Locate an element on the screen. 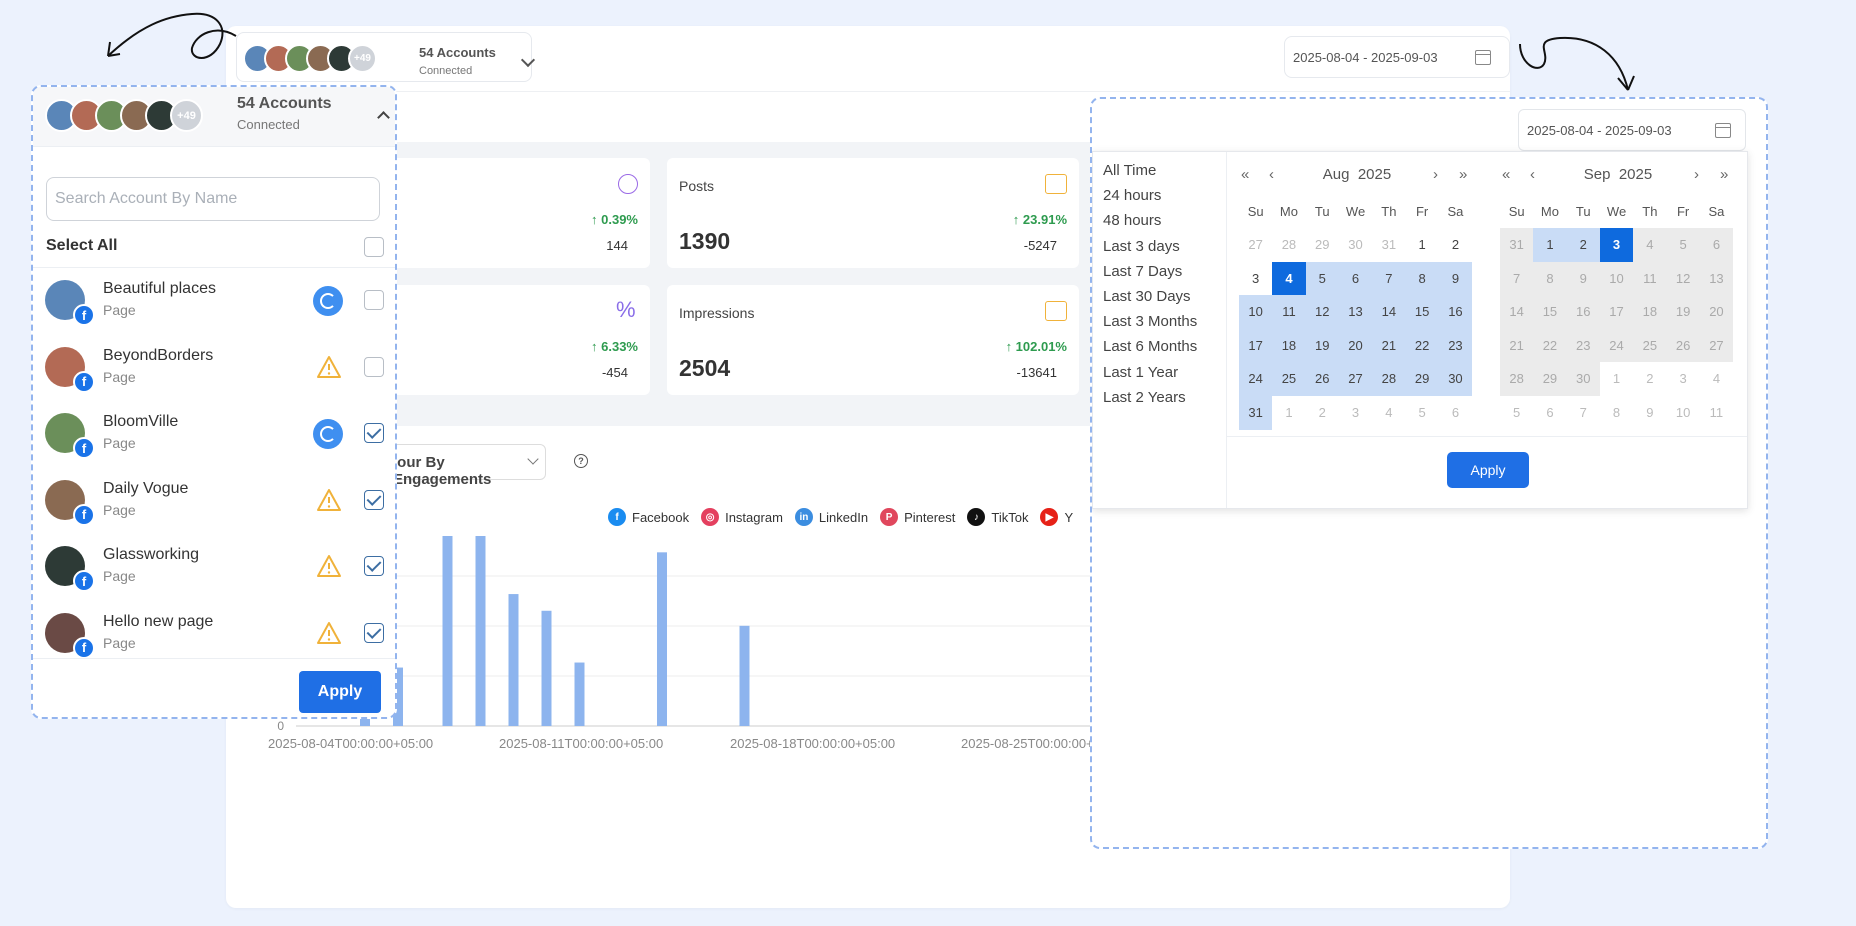 The width and height of the screenshot is (1856, 926). apply-date-button: Apply is located at coordinates (1488, 470).